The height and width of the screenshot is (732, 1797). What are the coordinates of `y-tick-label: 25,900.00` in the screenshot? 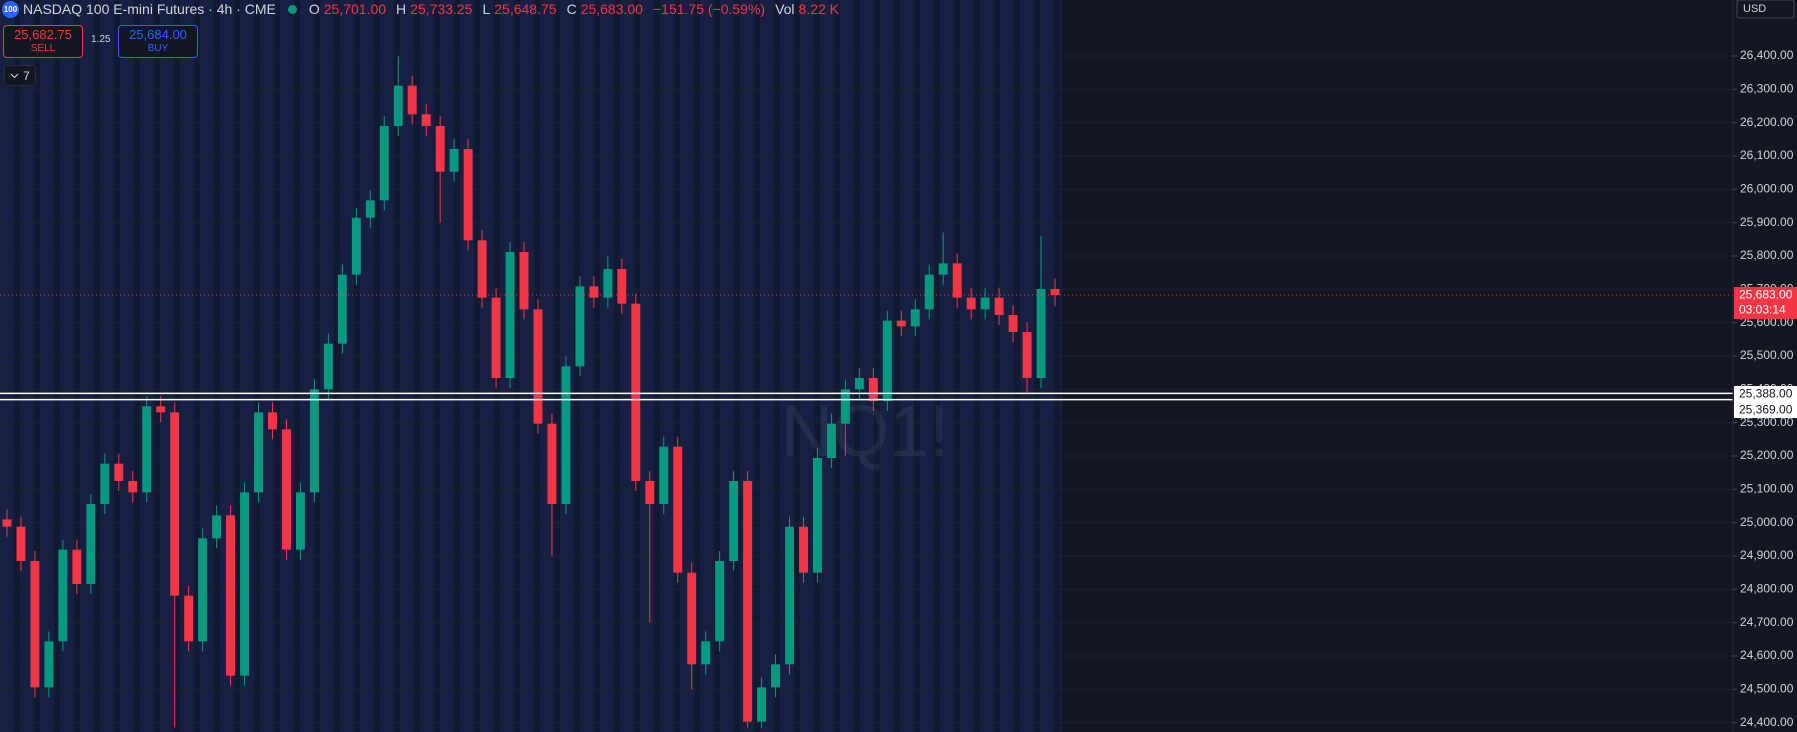 It's located at (1767, 222).